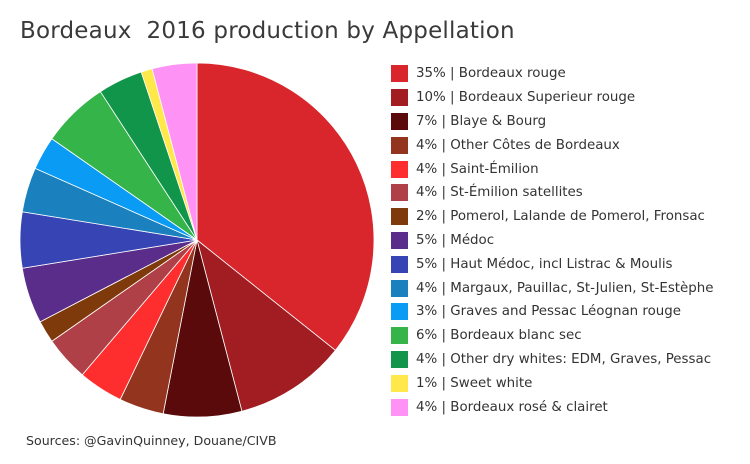  Describe the element at coordinates (568, 383) in the screenshot. I see `legend-item-14: 1% | Sweet white` at that location.